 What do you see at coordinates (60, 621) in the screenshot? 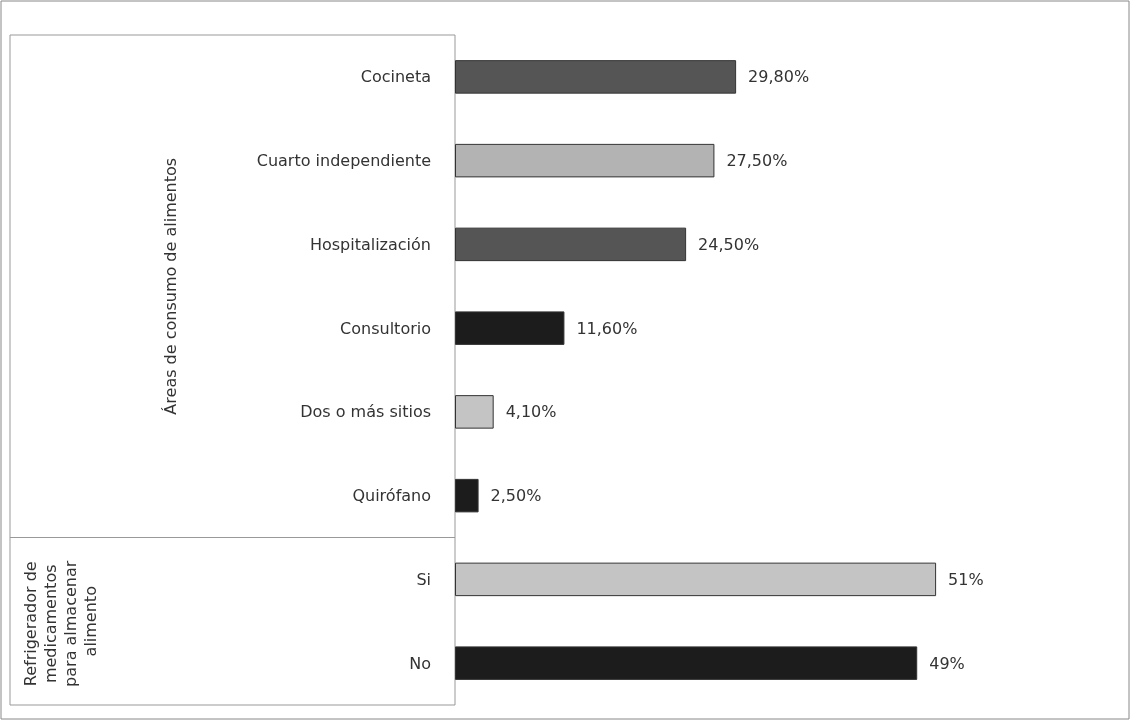
I see `text: Refrigerador de medicamentos para almacenar alimento` at bounding box center [60, 621].